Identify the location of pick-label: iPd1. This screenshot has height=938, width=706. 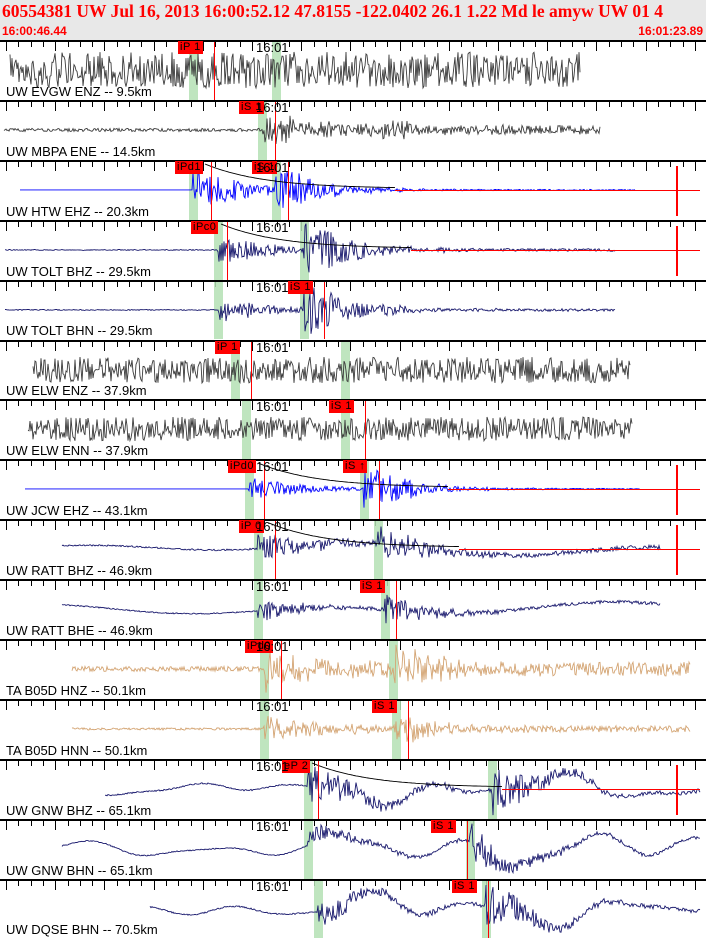
(189, 167).